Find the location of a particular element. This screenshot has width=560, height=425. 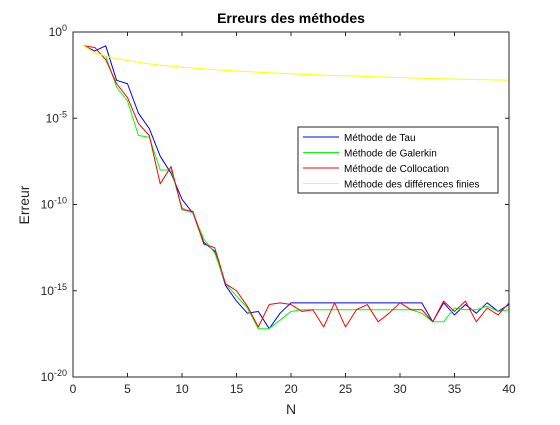

x-tick-label: 0 is located at coordinates (73, 389).